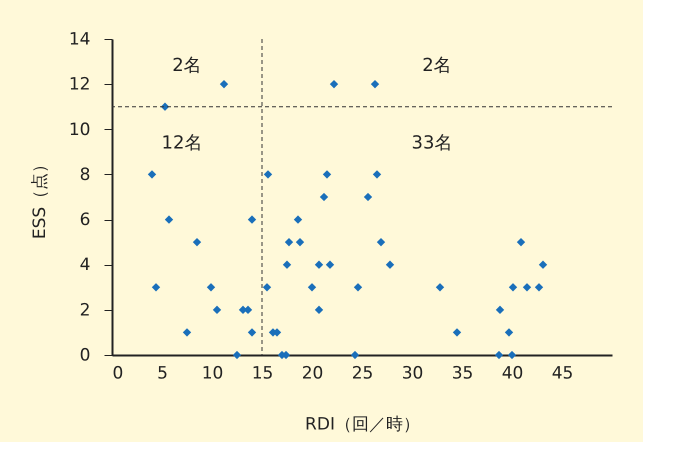 This screenshot has height=454, width=683. I want to click on x-tick-label: 0, so click(118, 374).